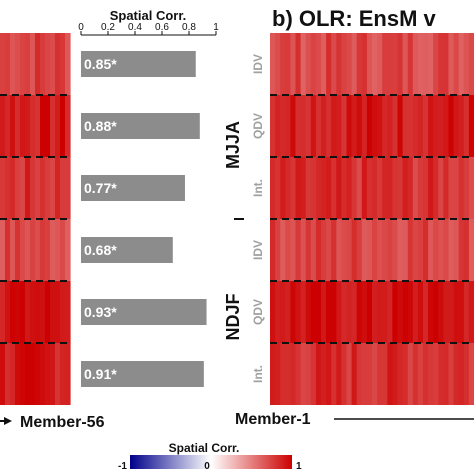  I want to click on colorbar-mid-label: 0, so click(207, 466).